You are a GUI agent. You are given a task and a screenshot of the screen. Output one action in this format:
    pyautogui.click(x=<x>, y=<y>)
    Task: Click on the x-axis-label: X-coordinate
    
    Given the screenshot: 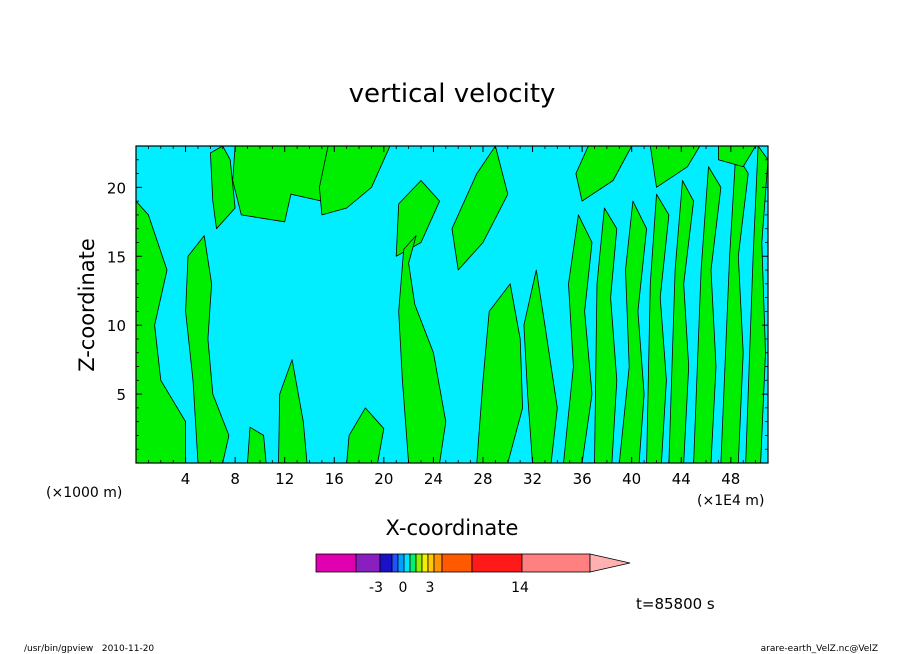 What is the action you would take?
    pyautogui.click(x=452, y=528)
    